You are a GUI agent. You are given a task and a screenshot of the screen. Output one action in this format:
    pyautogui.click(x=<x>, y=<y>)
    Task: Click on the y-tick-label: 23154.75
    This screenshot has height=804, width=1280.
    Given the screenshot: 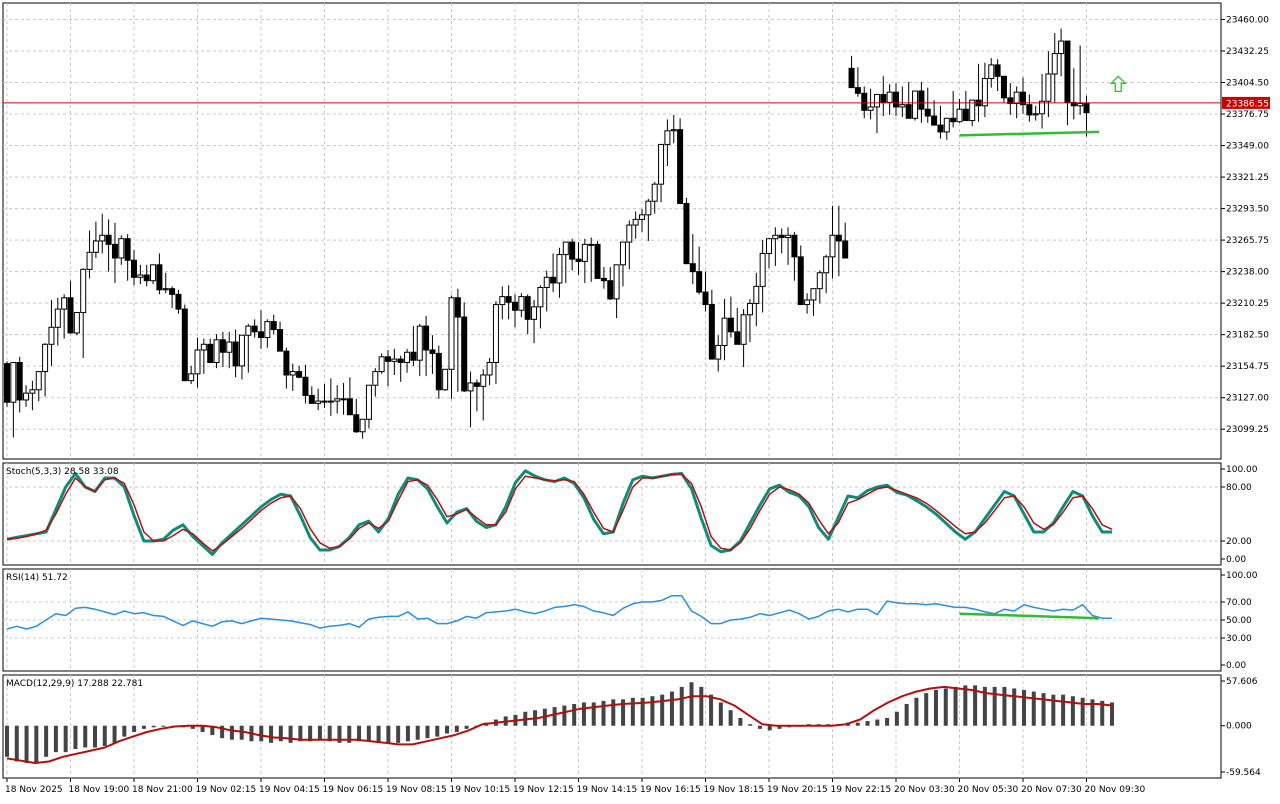 What is the action you would take?
    pyautogui.click(x=1247, y=367)
    